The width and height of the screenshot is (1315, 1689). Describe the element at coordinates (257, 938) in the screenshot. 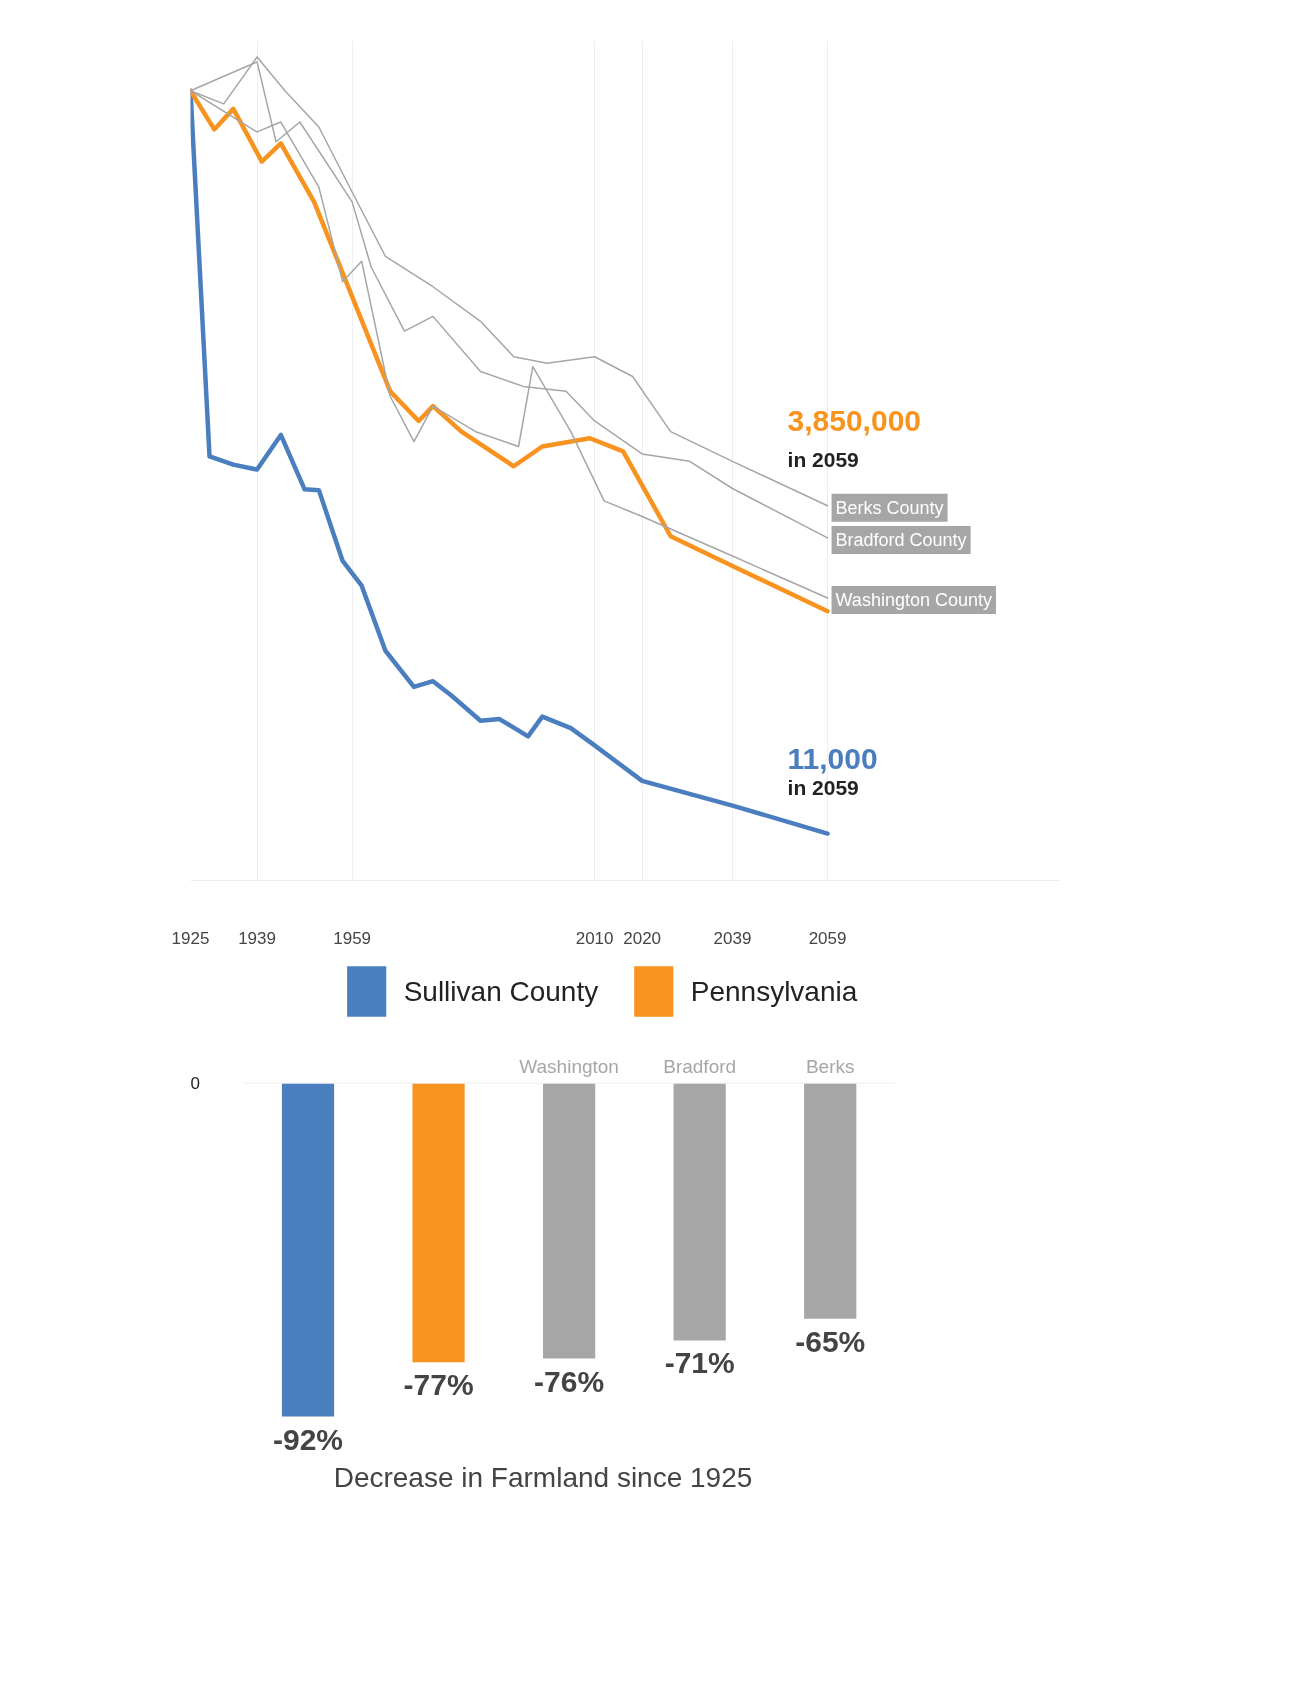

I see `x-tick-label: 1939` at that location.